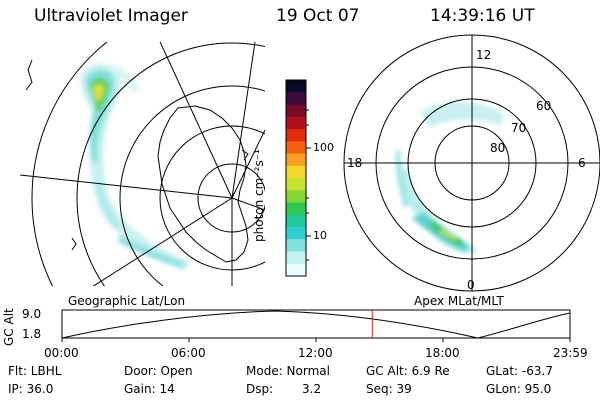  Describe the element at coordinates (482, 16) in the screenshot. I see `time-label: 14:39:16 UT` at that location.